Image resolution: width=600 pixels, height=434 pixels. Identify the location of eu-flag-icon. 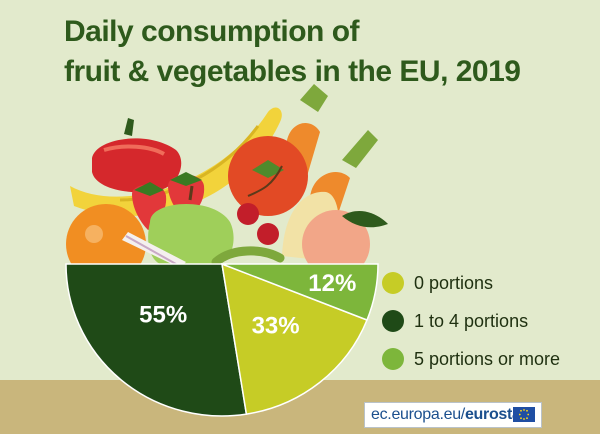
(524, 414).